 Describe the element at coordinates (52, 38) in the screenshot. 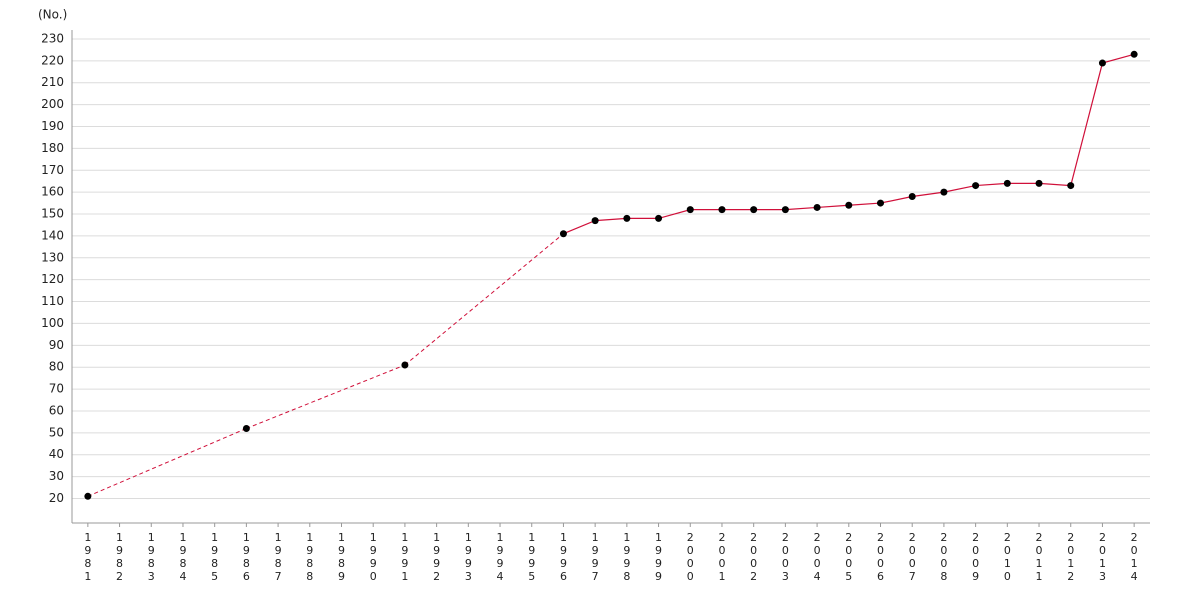

I see `y-tick-label: 230` at that location.